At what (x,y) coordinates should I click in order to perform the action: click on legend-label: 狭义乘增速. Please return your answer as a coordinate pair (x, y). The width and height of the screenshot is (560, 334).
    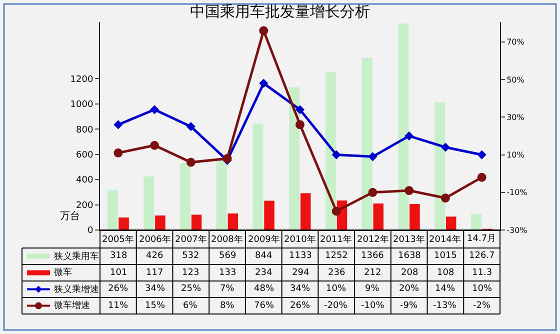
    Looking at the image, I should click on (76, 289).